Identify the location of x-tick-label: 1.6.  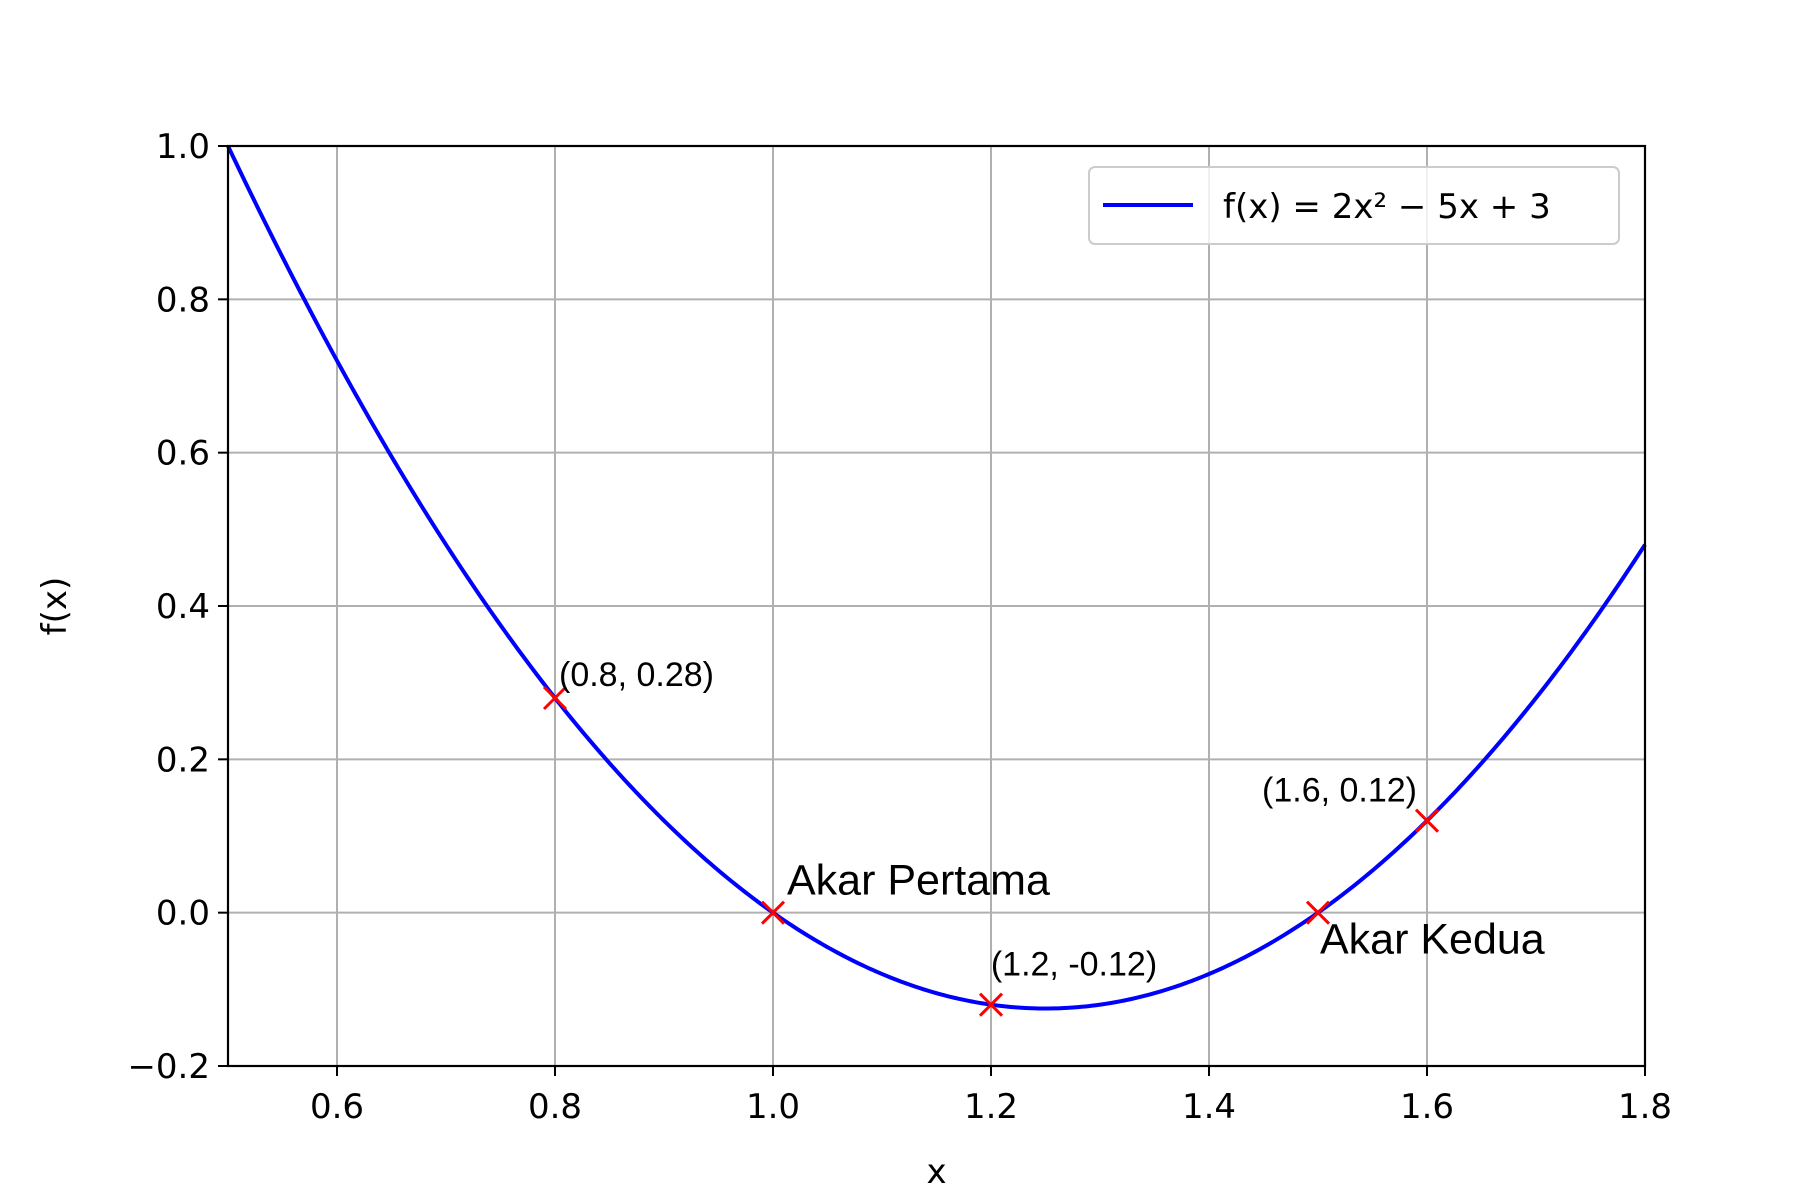
(1427, 1107).